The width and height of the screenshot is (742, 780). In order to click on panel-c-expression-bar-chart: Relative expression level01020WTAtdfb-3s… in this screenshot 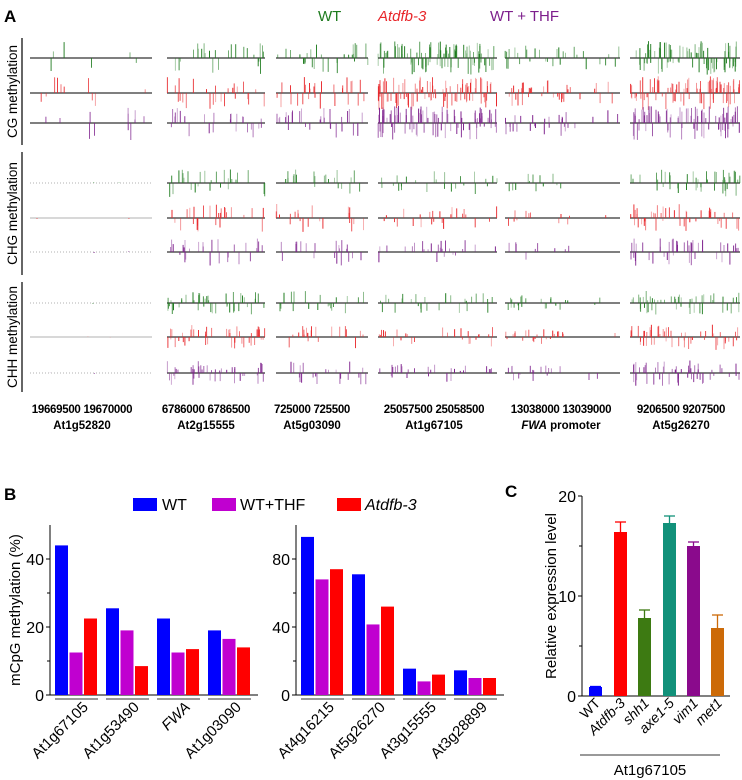, I will do `click(636, 634)`.